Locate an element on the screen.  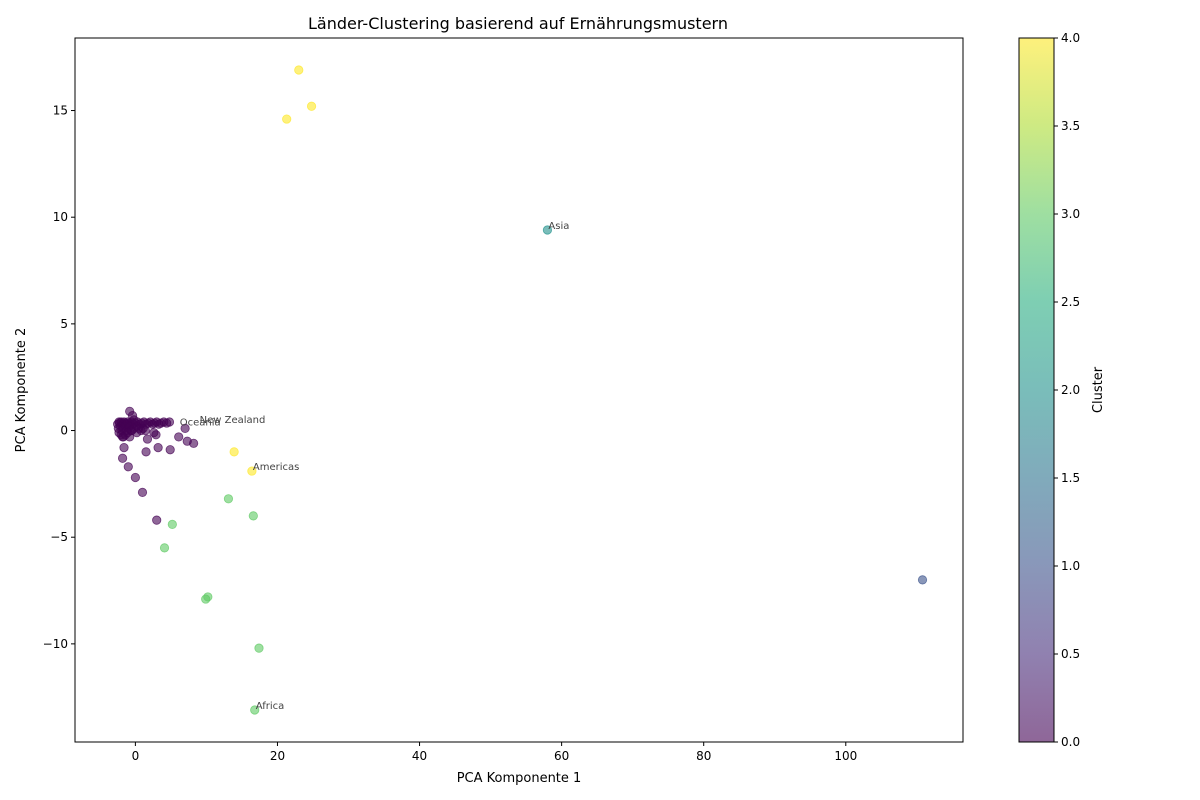
x-tick-label: 40 is located at coordinates (419, 756).